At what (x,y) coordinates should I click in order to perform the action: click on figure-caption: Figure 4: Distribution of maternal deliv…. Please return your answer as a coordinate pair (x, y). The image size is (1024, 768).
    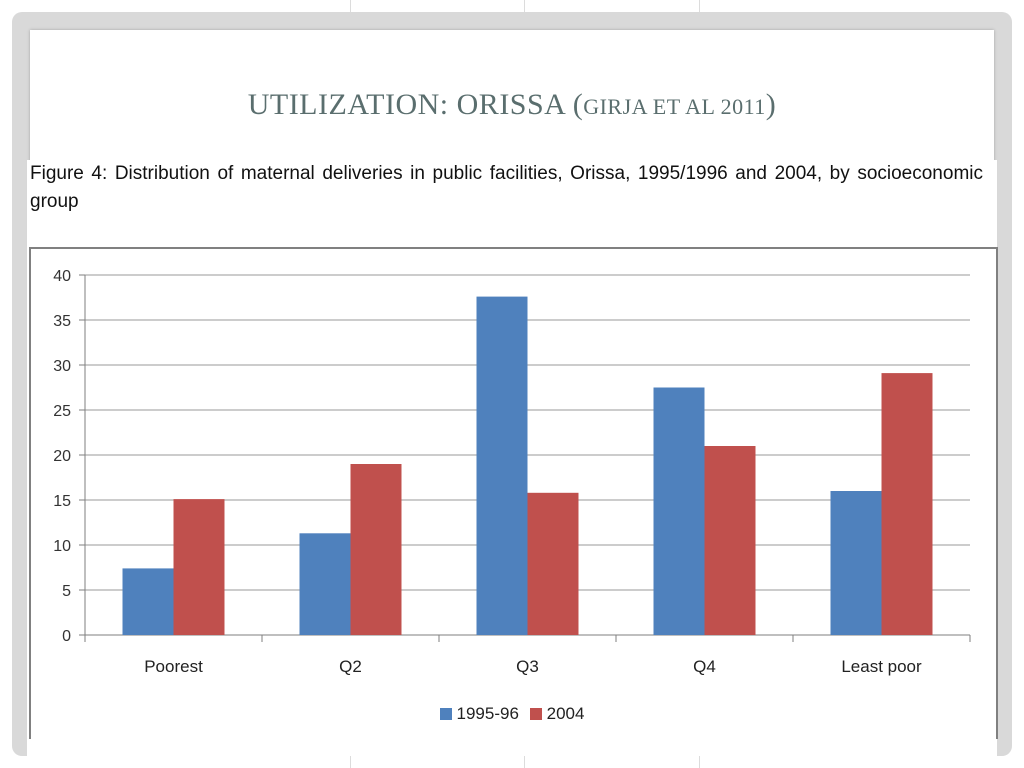
    Looking at the image, I should click on (506, 187).